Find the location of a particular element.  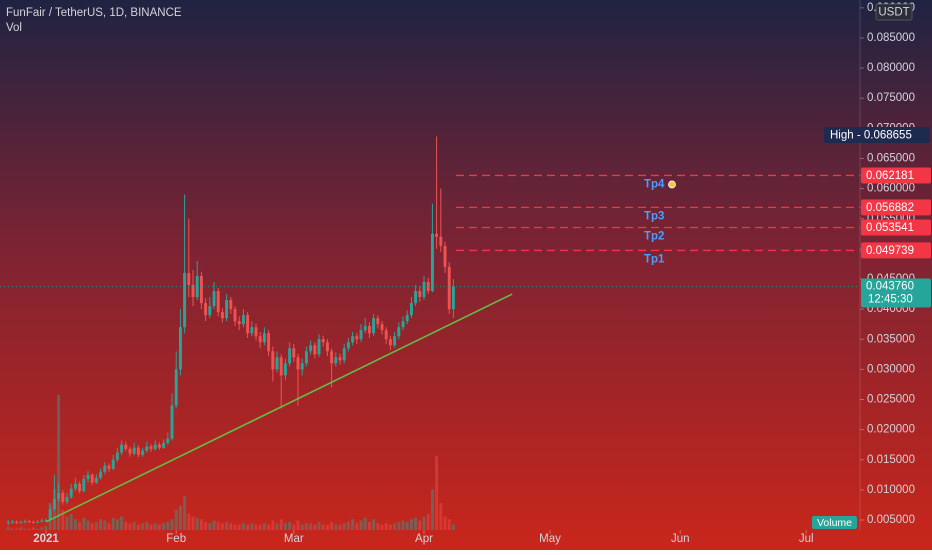

x-tick-label: Apr is located at coordinates (424, 539).